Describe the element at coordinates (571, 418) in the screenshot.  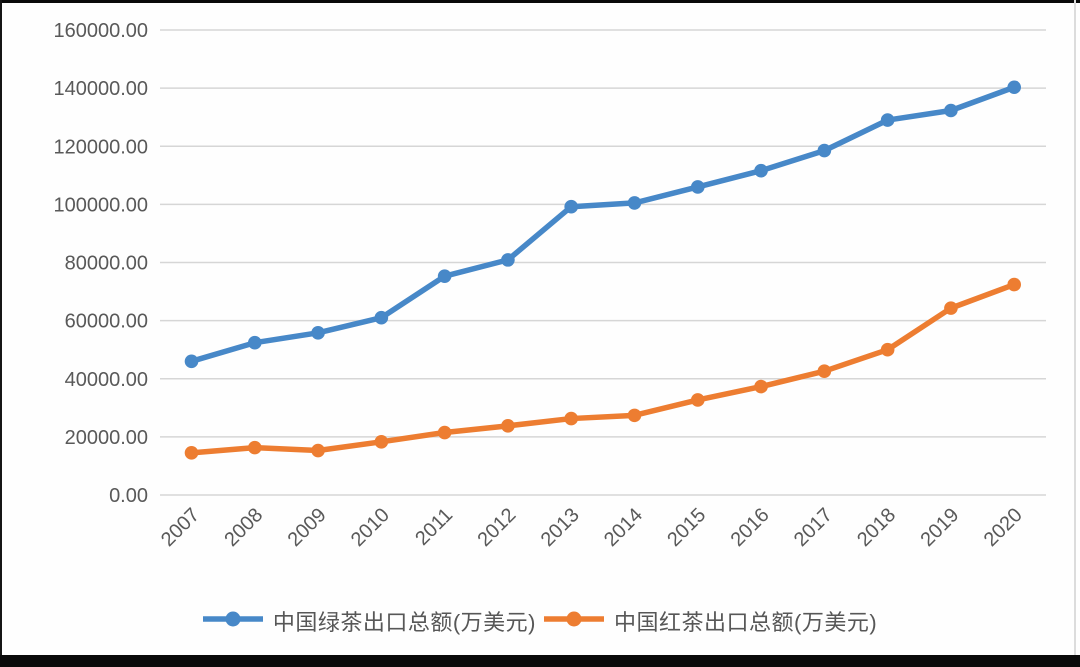
I see `data-point-series1-2013` at that location.